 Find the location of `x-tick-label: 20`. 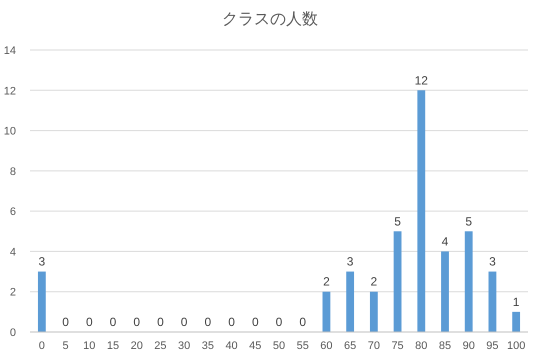

x-tick-label: 20 is located at coordinates (136, 346).